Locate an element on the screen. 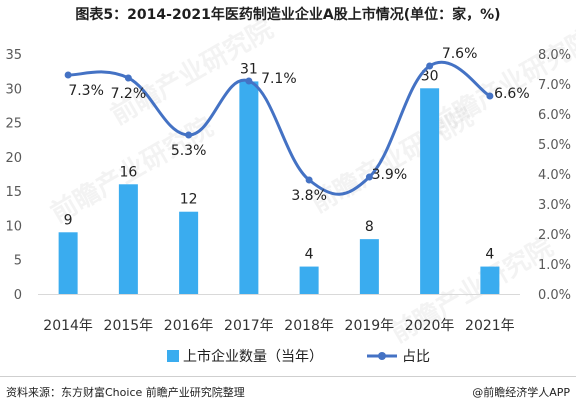 The height and width of the screenshot is (411, 576). y-right-tick-label: 4.0% is located at coordinates (554, 175).